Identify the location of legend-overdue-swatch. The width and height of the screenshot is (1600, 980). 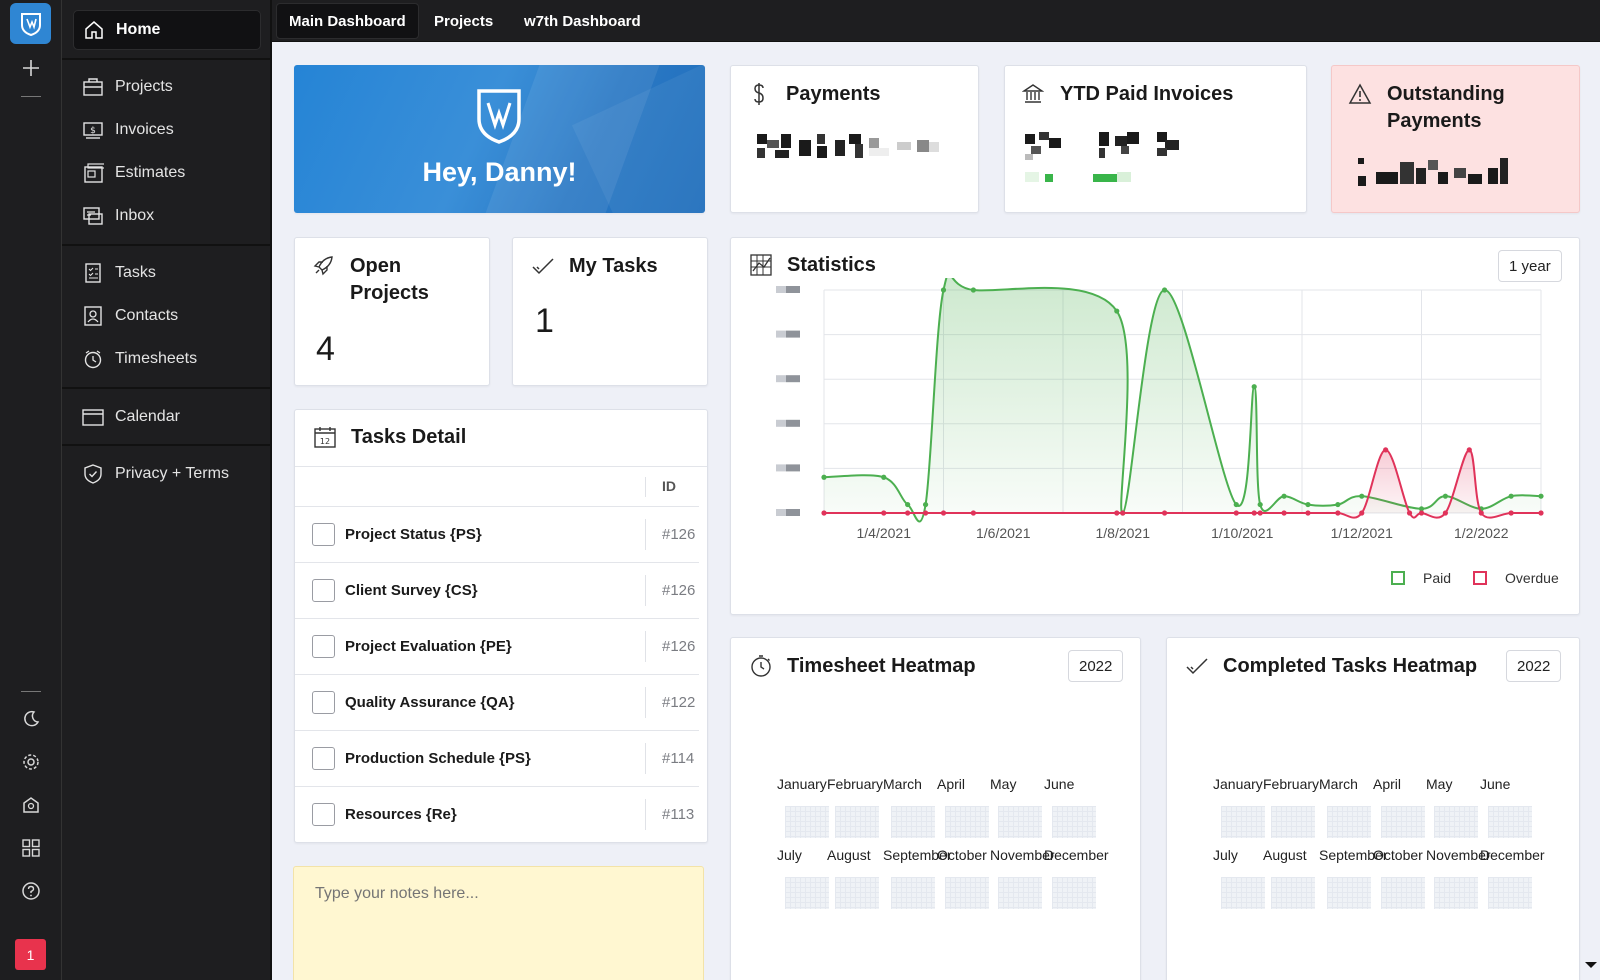
(1480, 578).